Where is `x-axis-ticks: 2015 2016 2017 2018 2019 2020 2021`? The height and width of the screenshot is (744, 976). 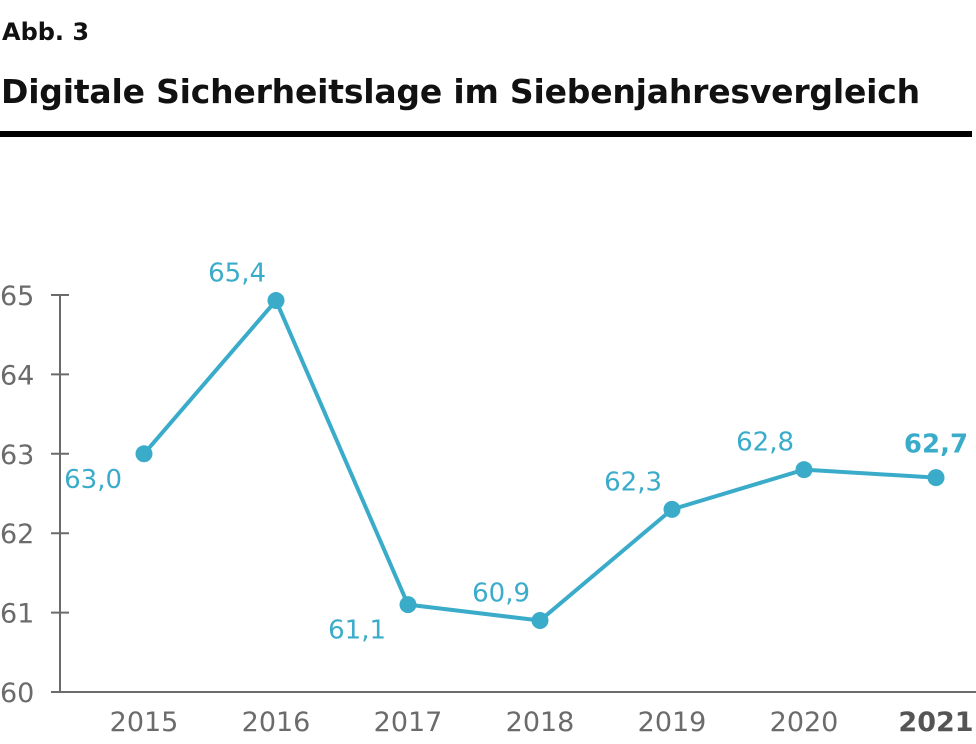
x-axis-ticks: 2015 2016 2017 2018 2019 2020 2021 is located at coordinates (542, 722).